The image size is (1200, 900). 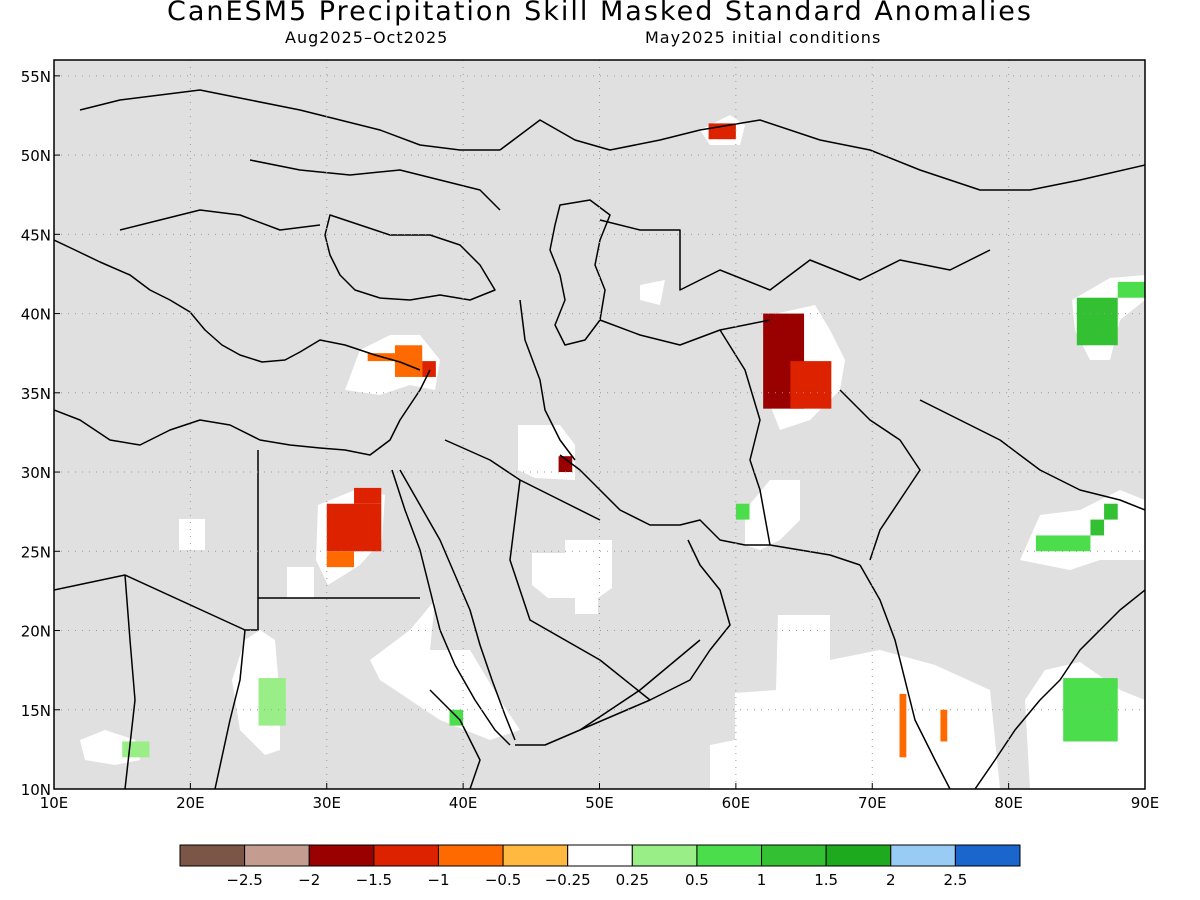 I want to click on colorbar-tick-label: −1.5, so click(x=374, y=880).